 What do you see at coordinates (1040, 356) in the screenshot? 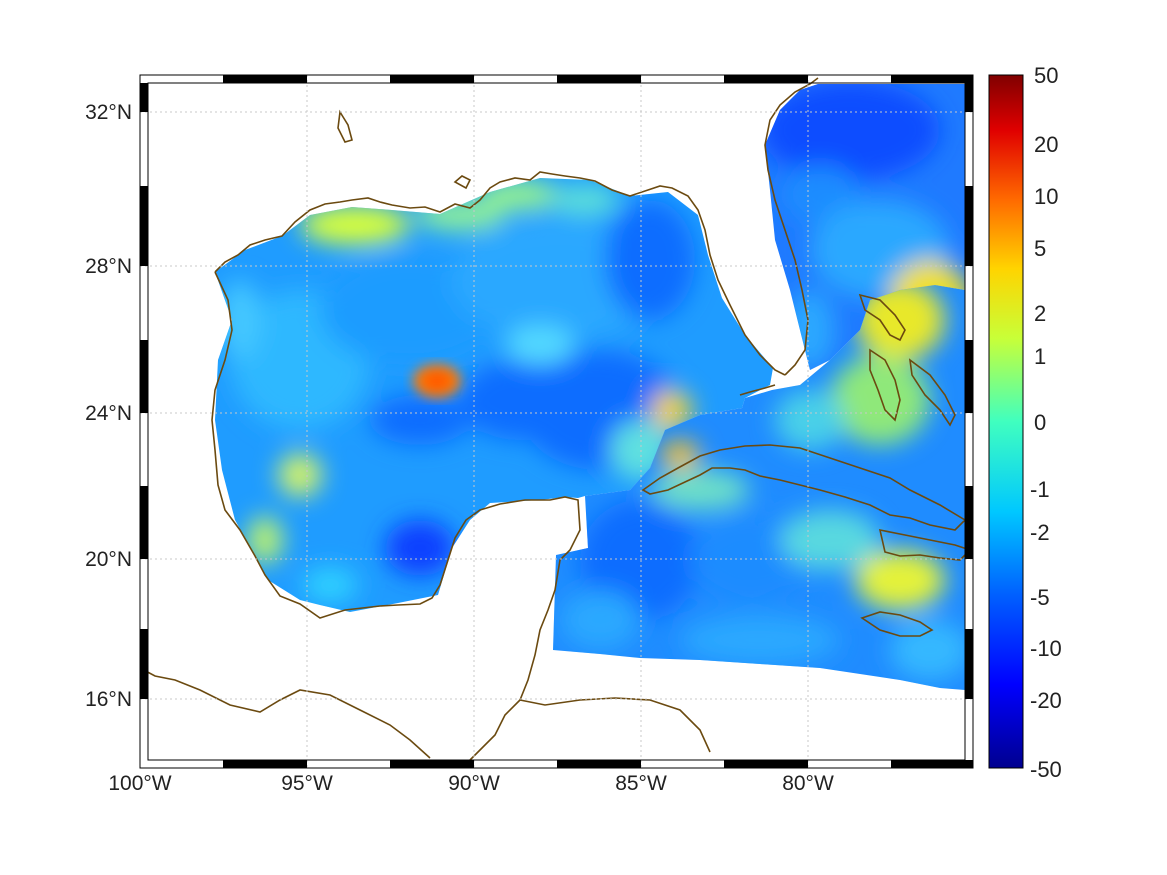
I see `colorbar-label: 1` at bounding box center [1040, 356].